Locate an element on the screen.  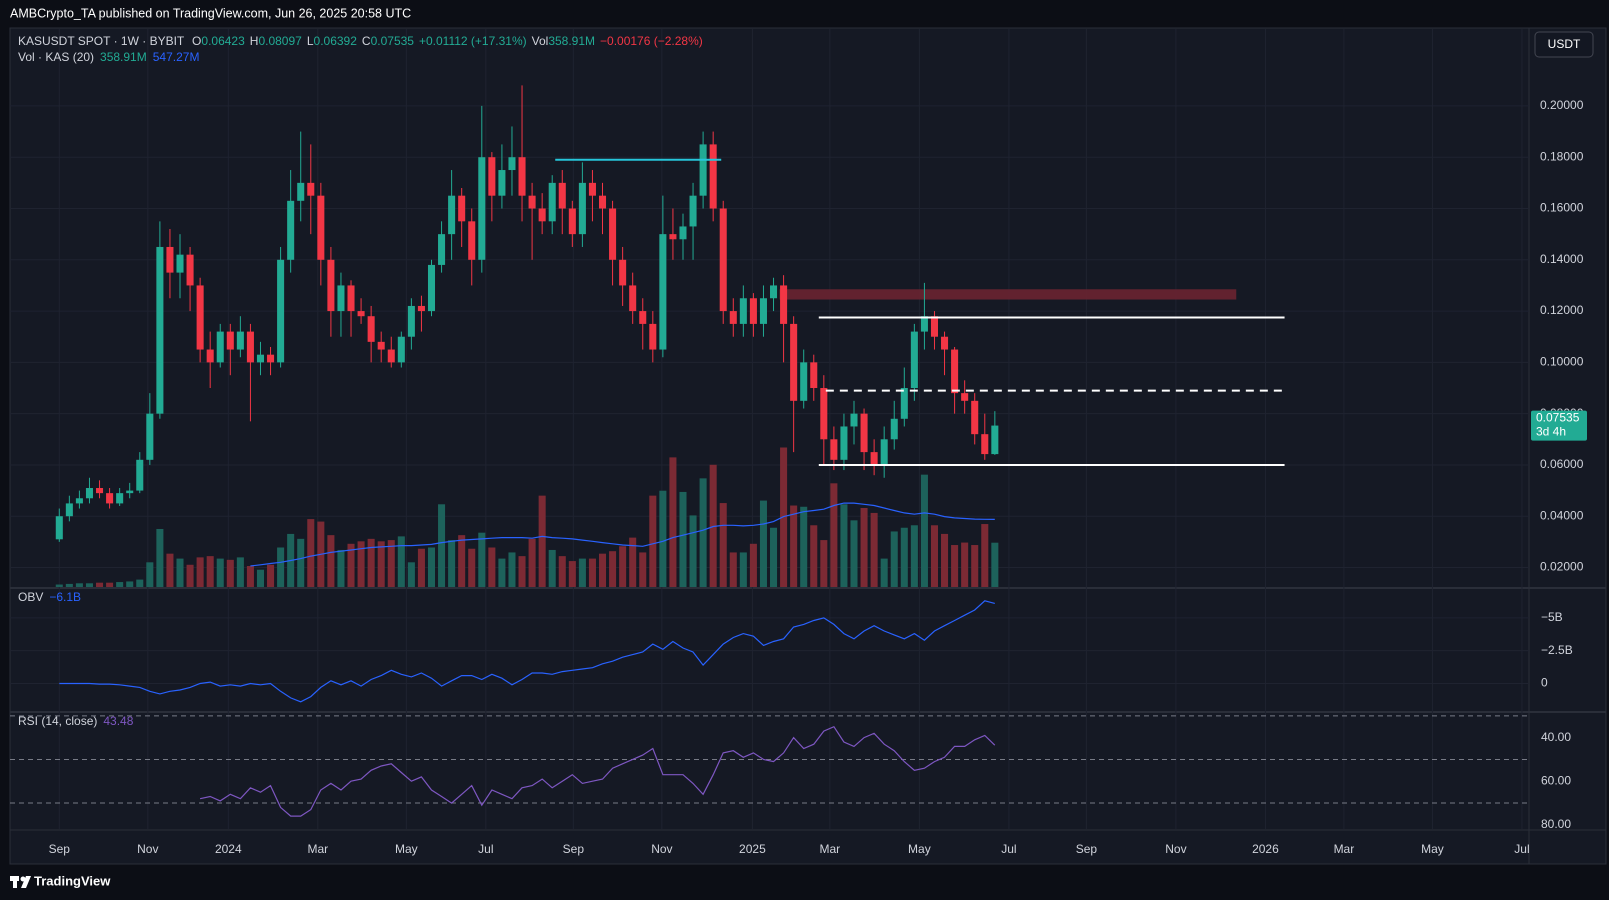
y-tick-label: 40.00 is located at coordinates (1556, 737).